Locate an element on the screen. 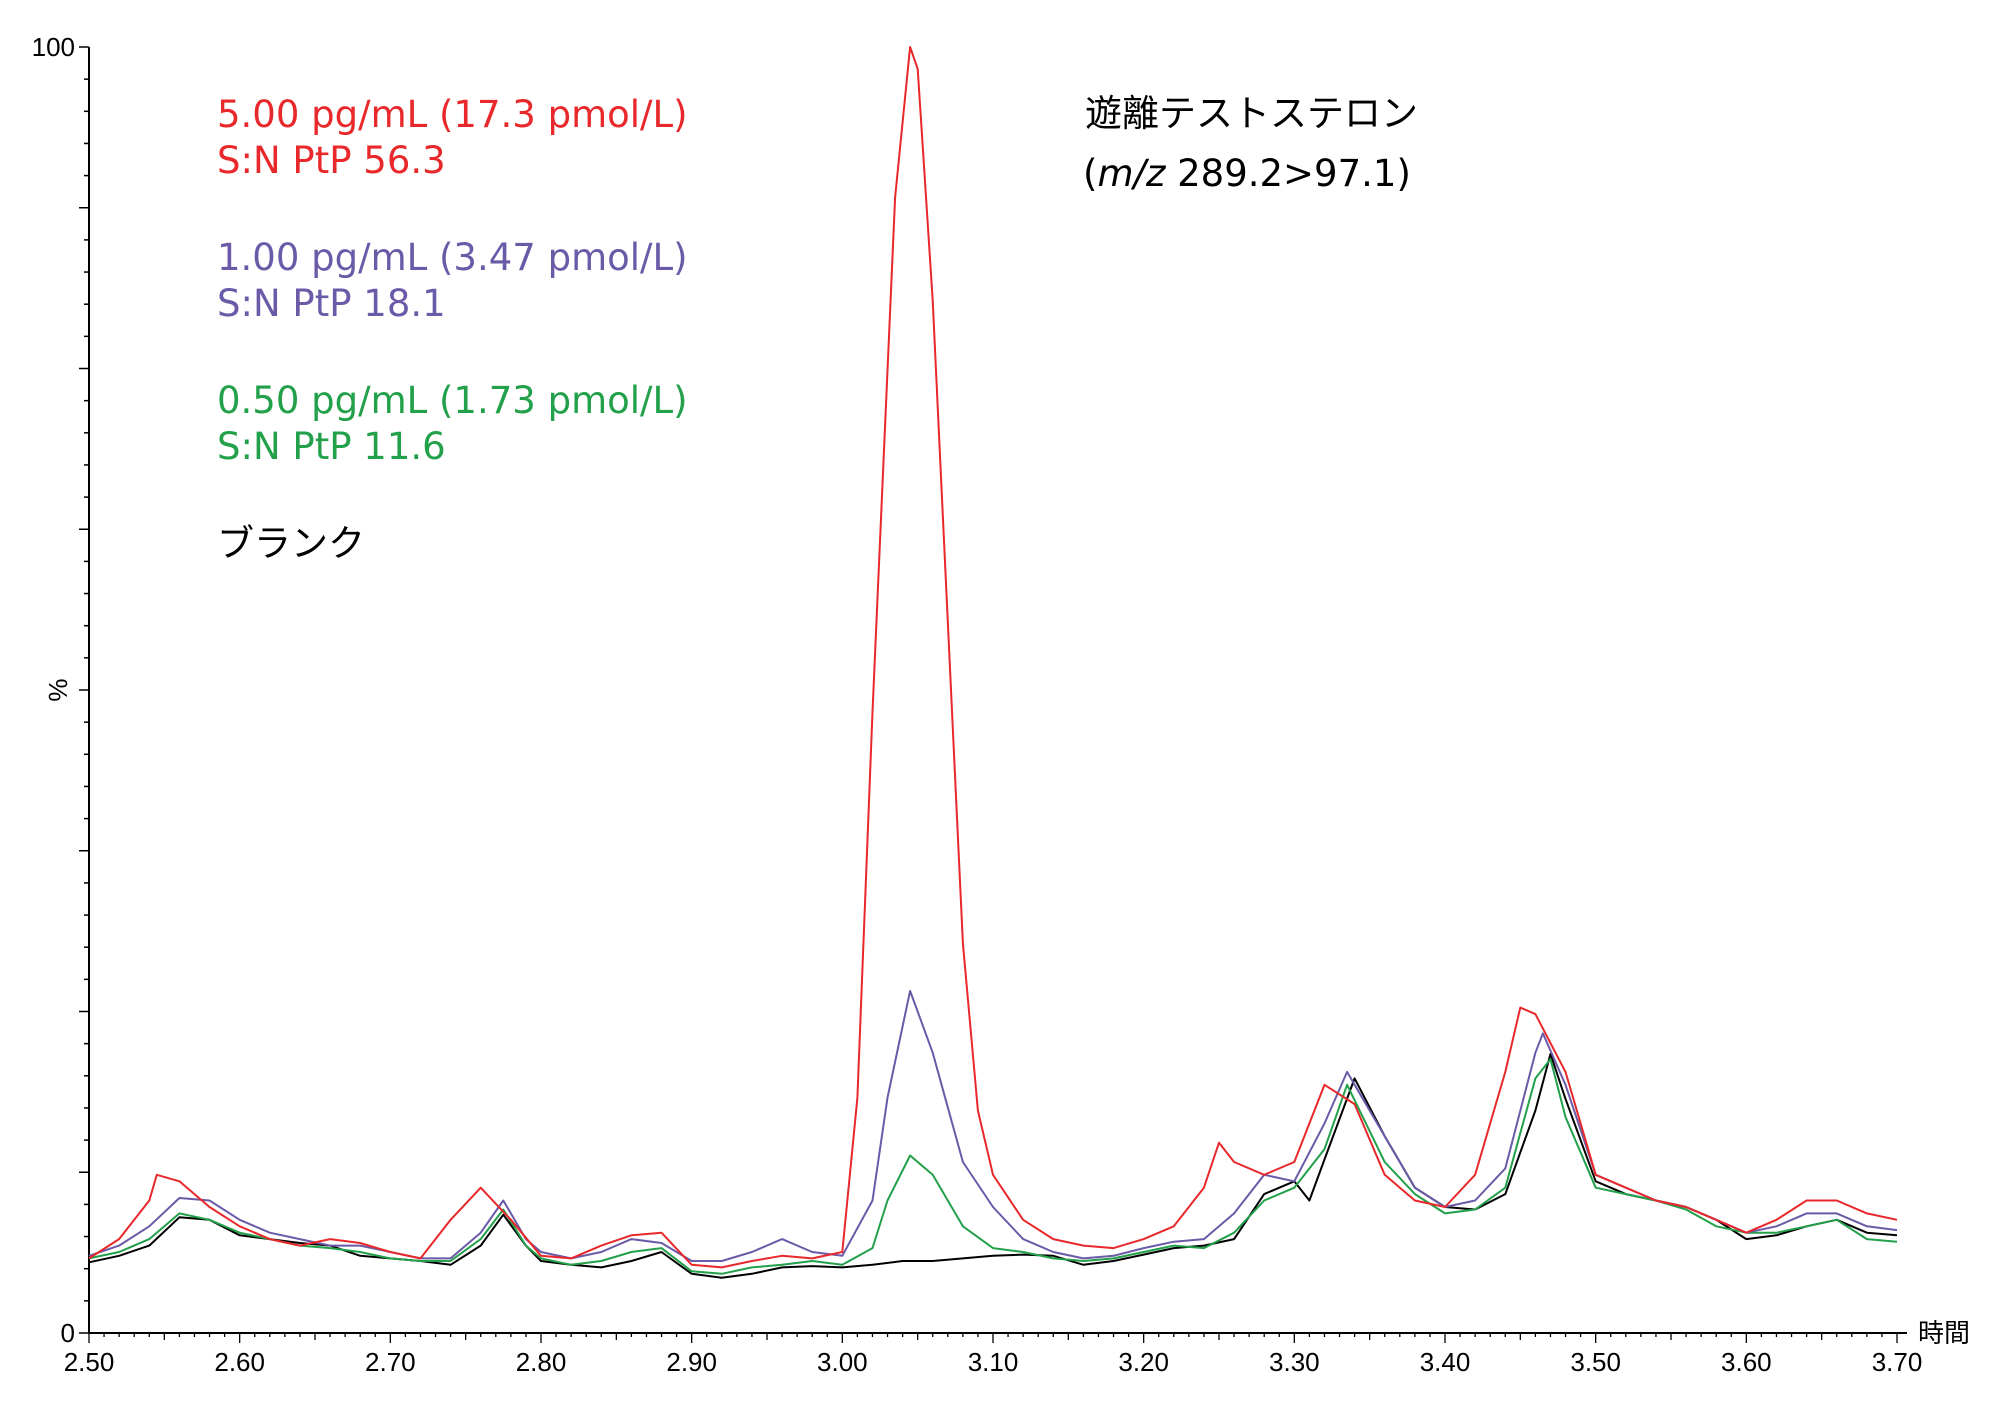 This screenshot has width=2000, height=1407. x-tick-label: 3.40 is located at coordinates (1445, 1362).